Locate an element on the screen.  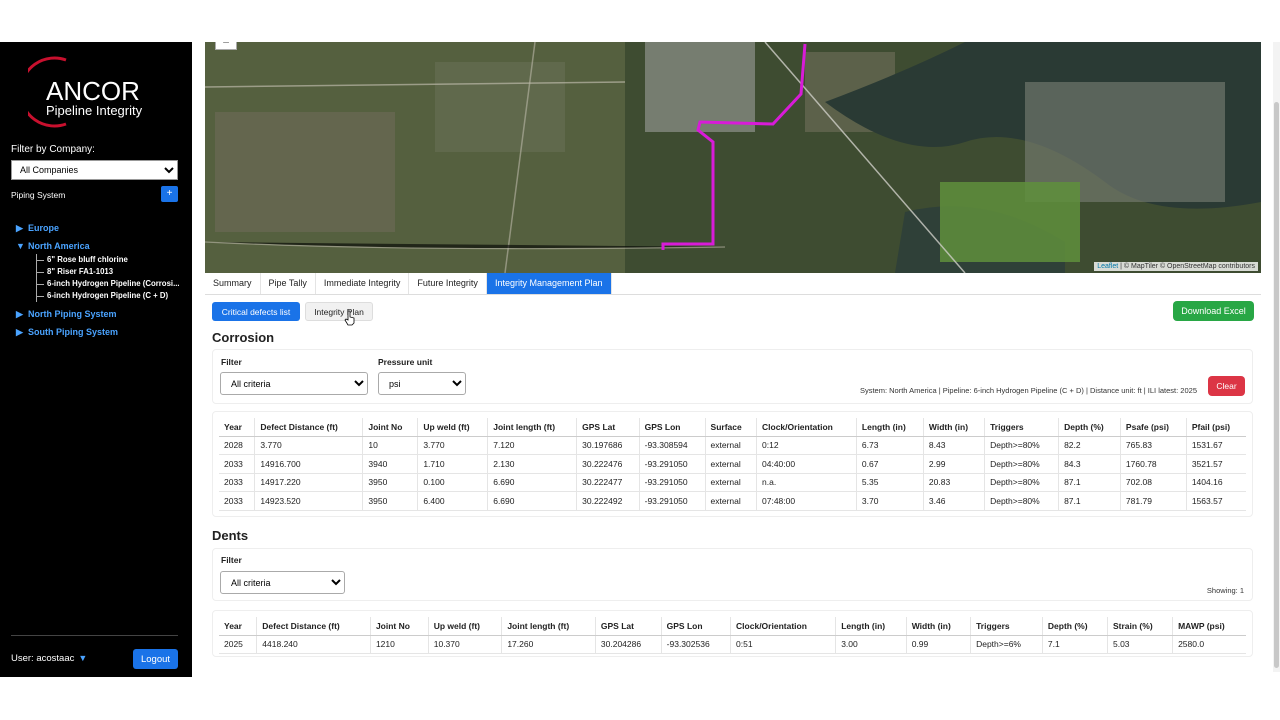
table-cell: 1404.16 is located at coordinates (1216, 482).